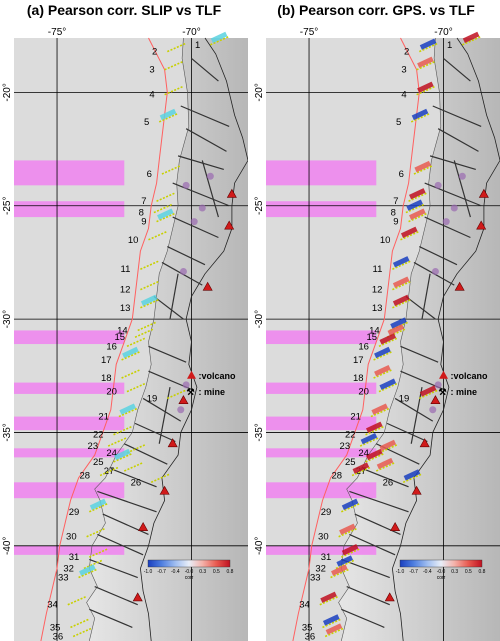  I want to click on segment-label: 10, so click(385, 240).